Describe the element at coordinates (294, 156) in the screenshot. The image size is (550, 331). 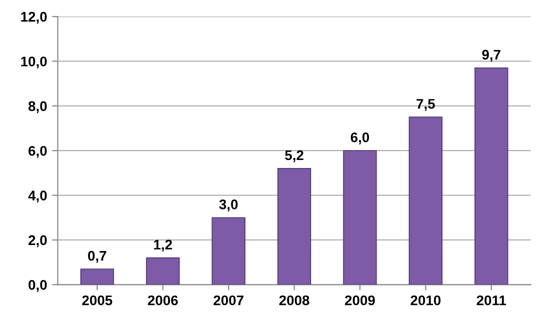
I see `data-label: 5,2` at that location.